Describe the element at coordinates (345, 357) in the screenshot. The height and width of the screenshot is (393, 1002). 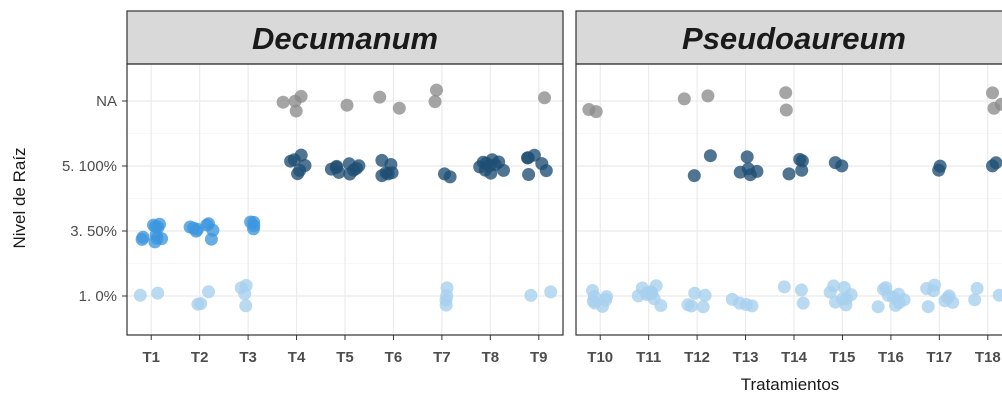
I see `x-tick-label: T5` at that location.